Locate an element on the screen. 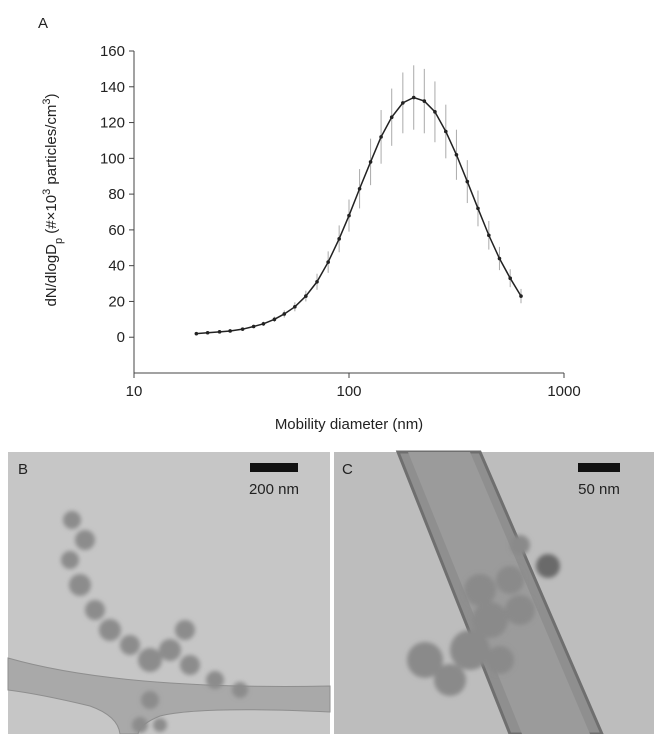 The width and height of the screenshot is (654, 739). y-tick-label: 40 is located at coordinates (116, 266).